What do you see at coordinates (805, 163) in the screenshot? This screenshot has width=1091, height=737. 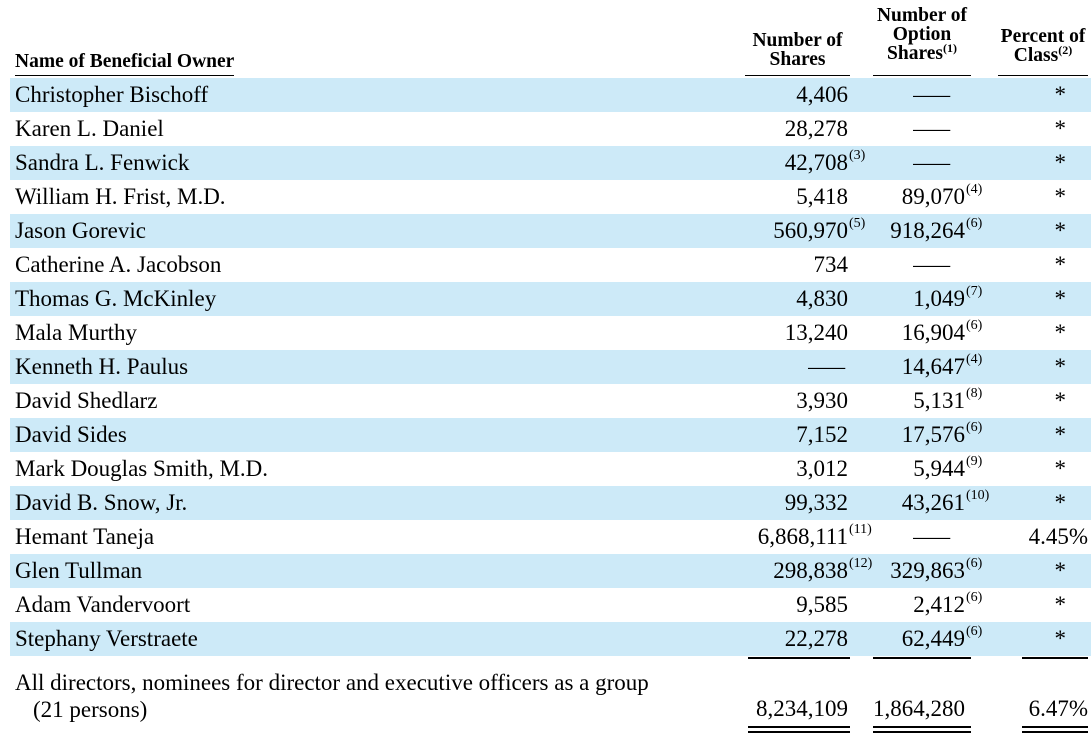 I see `shares-cell: 42,708 (3)` at bounding box center [805, 163].